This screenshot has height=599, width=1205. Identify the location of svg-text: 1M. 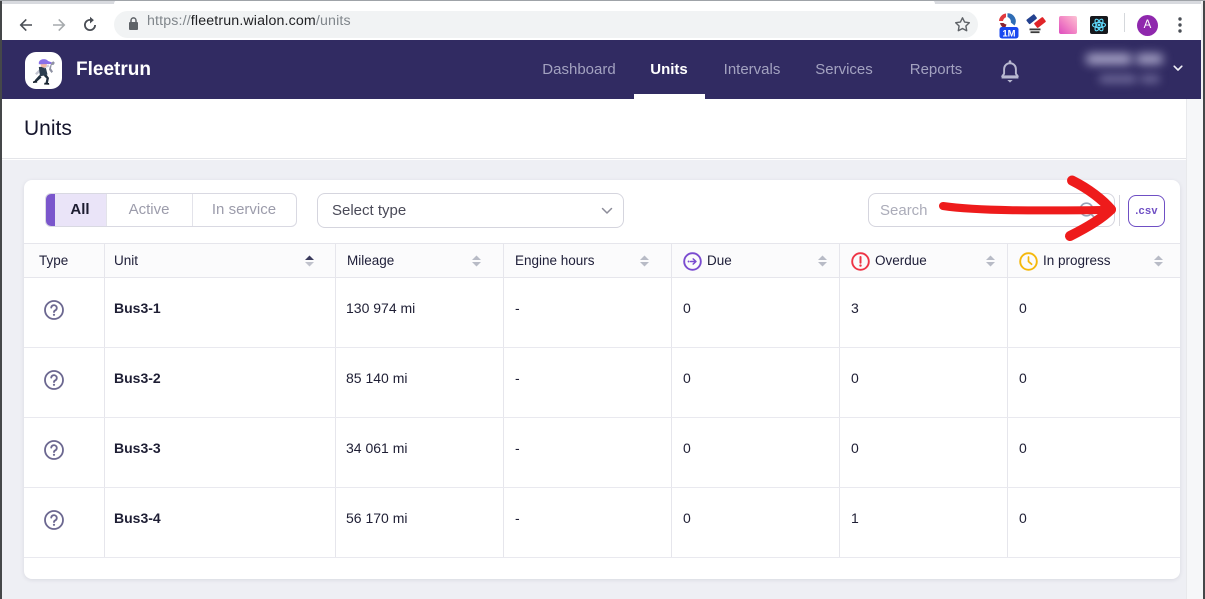
(1008, 33).